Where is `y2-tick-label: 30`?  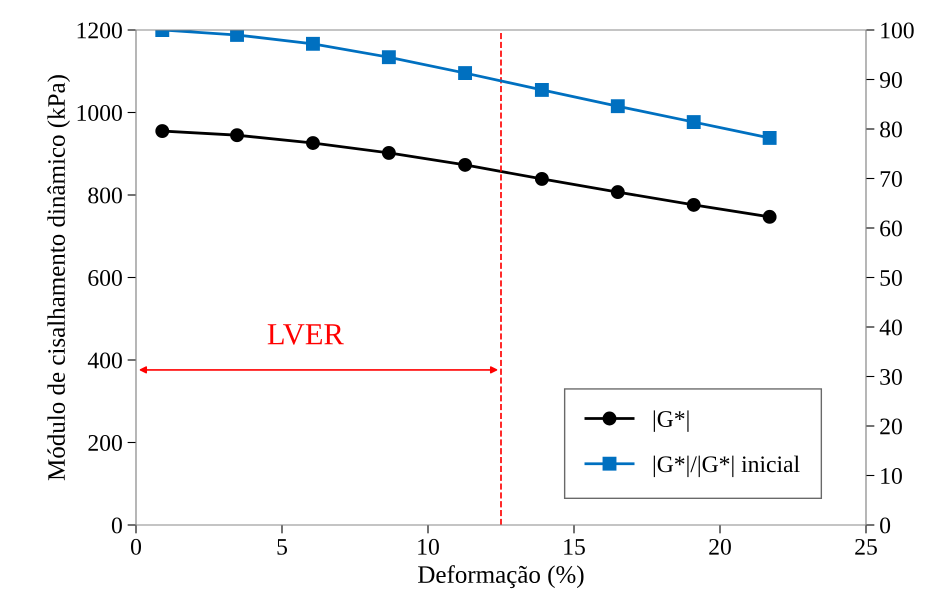 y2-tick-label: 30 is located at coordinates (891, 376).